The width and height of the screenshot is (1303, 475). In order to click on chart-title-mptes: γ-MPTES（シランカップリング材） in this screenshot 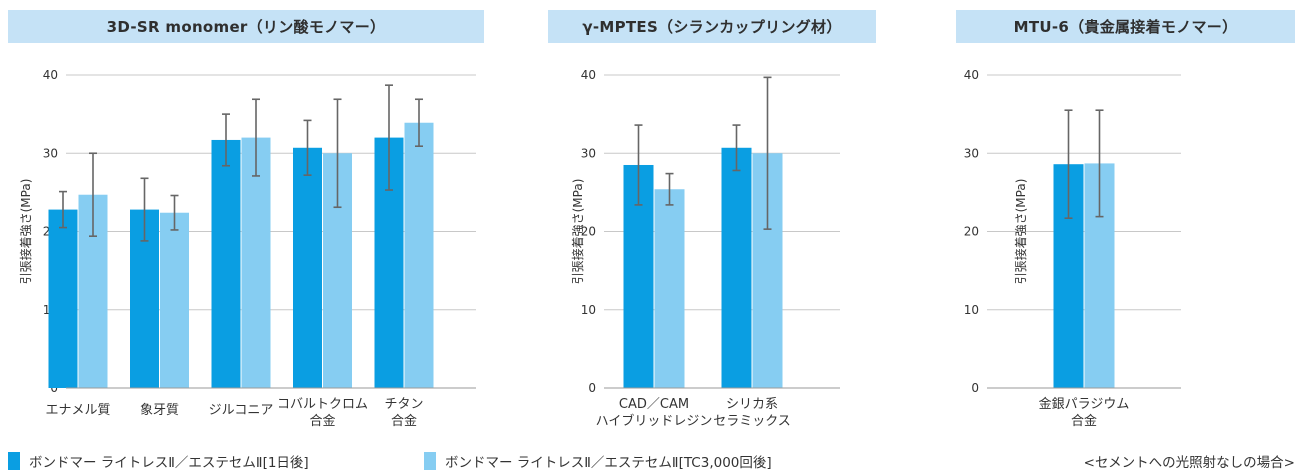, I will do `click(712, 26)`.